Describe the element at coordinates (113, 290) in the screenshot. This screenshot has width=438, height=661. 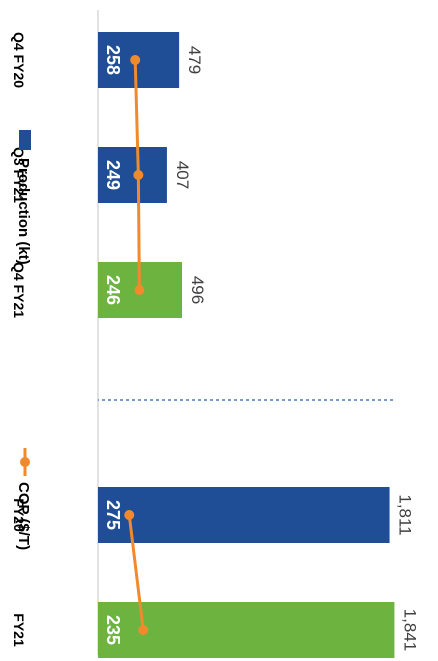
I see `cop-value-label: 246` at that location.